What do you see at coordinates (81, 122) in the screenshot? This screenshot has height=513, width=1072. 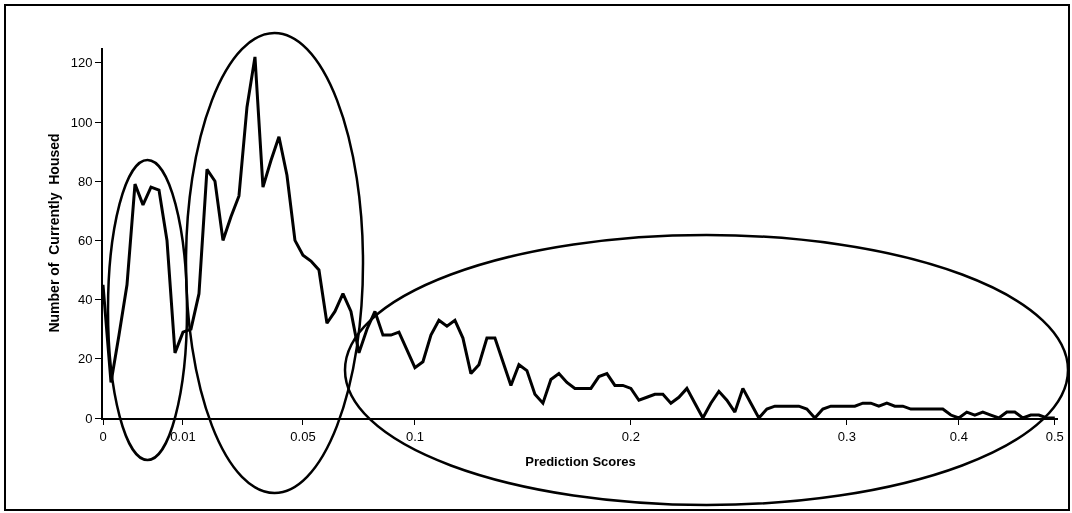 I see `y-tick-label: 100` at bounding box center [81, 122].